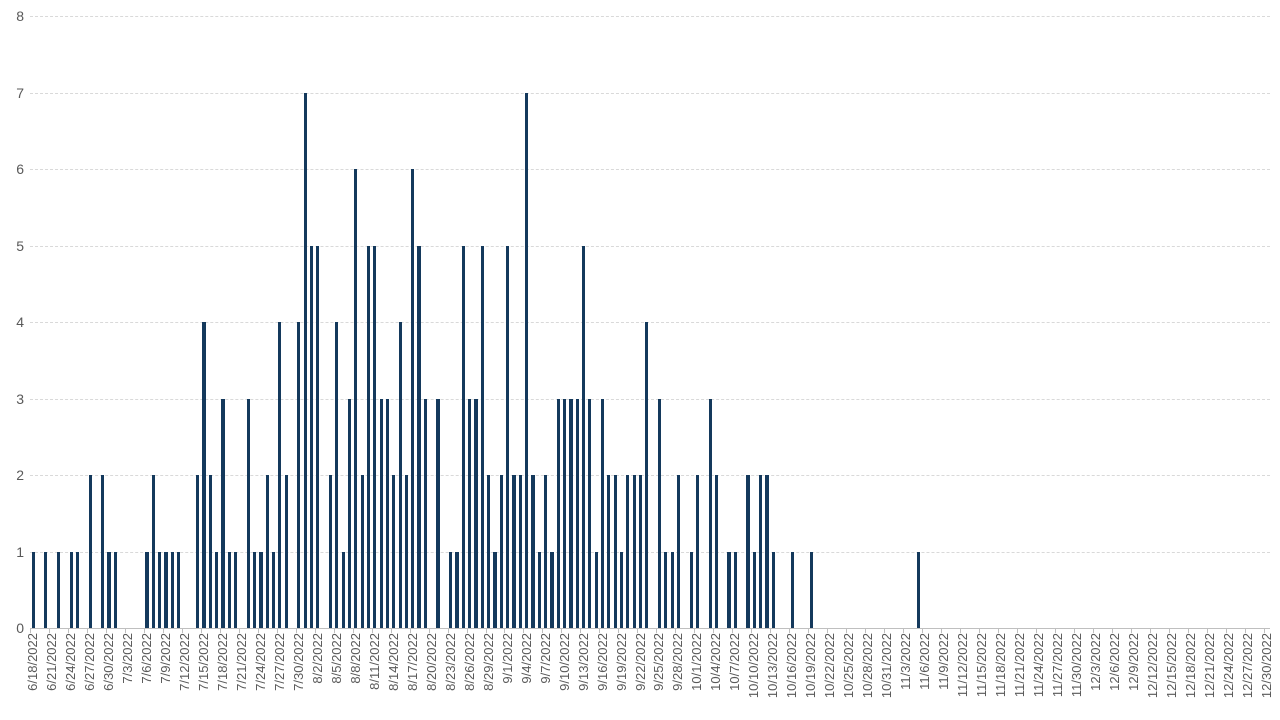  What do you see at coordinates (792, 666) in the screenshot?
I see `x-axis-label: 10/16/2022` at bounding box center [792, 666].